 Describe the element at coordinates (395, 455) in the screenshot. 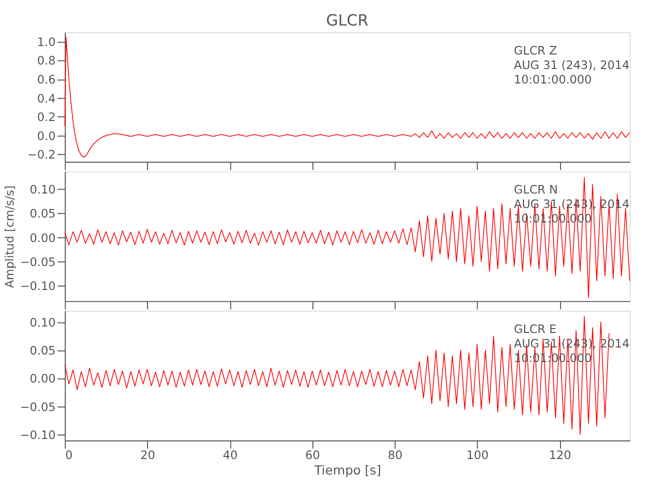

I see `x-tick-label: 80` at that location.